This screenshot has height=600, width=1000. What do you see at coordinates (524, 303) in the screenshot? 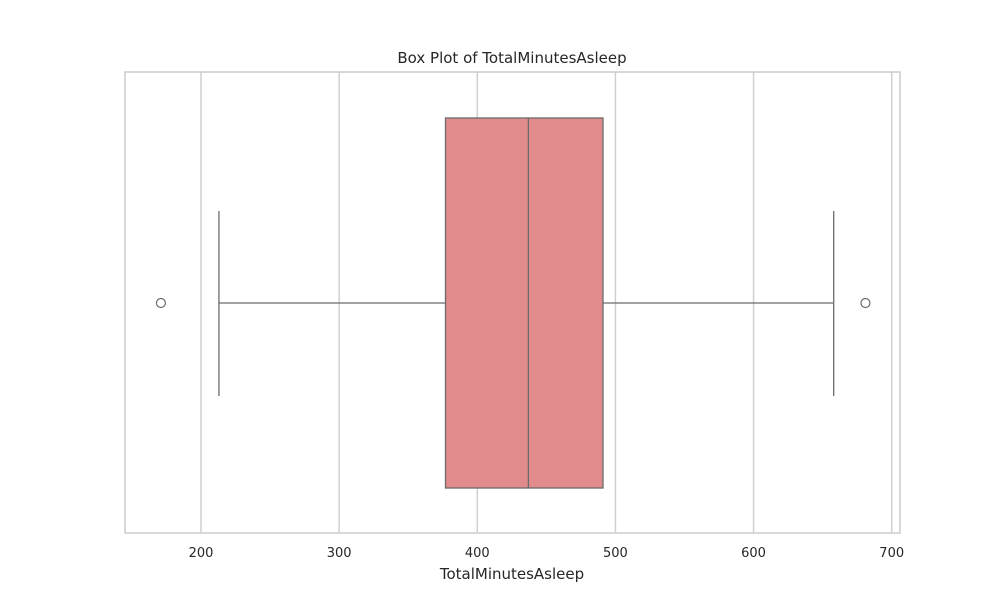
I see `iqr-box` at bounding box center [524, 303].